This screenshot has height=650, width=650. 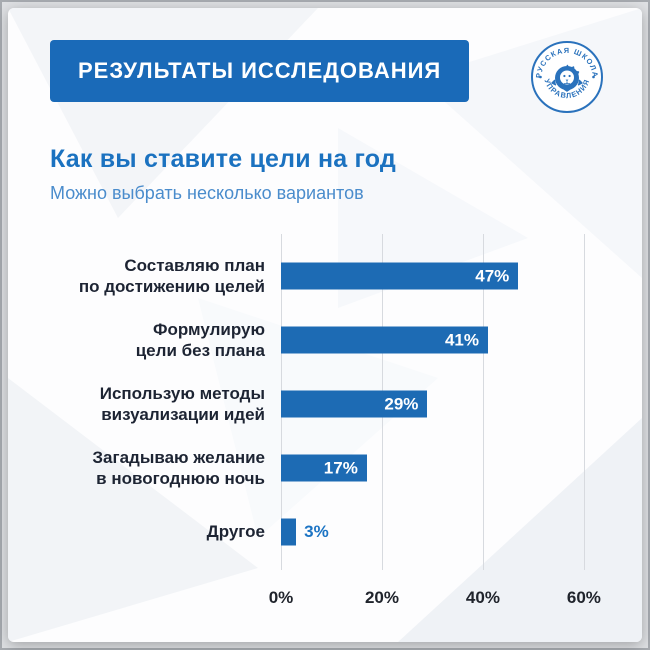 What do you see at coordinates (171, 275) in the screenshot?
I see `category-label: Составляю план по достижению целей` at bounding box center [171, 275].